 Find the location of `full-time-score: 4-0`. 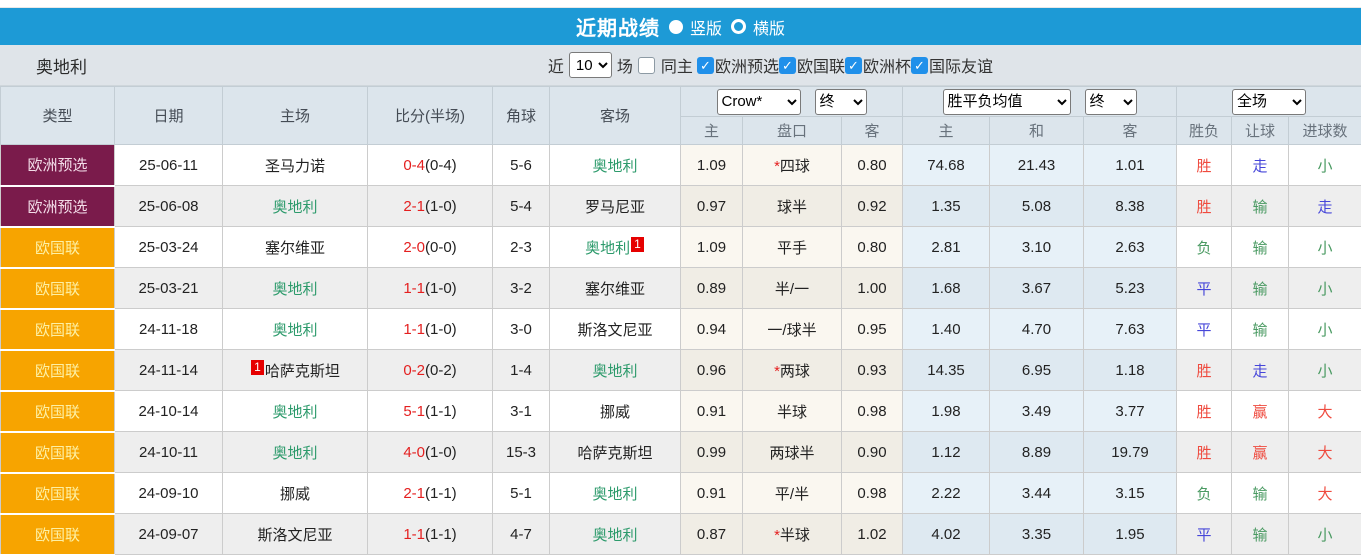

full-time-score: 4-0 is located at coordinates (414, 452).